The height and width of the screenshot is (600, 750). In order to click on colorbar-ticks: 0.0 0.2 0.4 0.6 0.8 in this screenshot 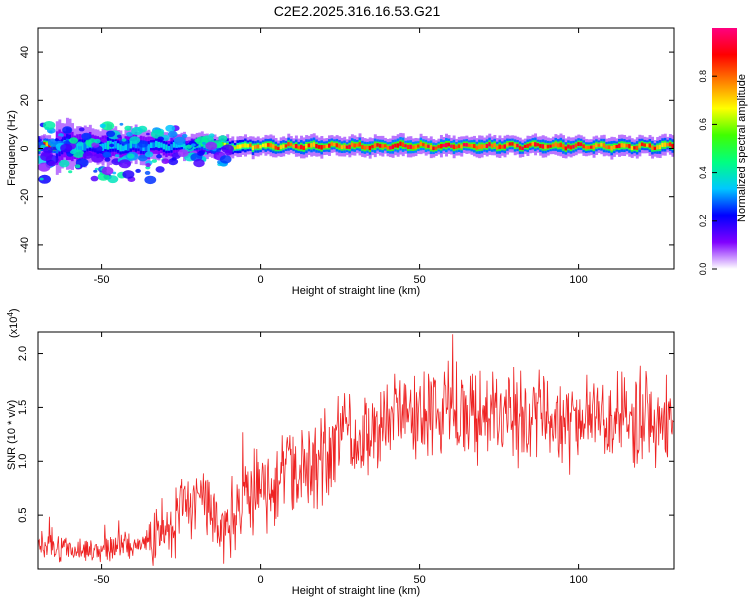, I will do `click(707, 172)`.